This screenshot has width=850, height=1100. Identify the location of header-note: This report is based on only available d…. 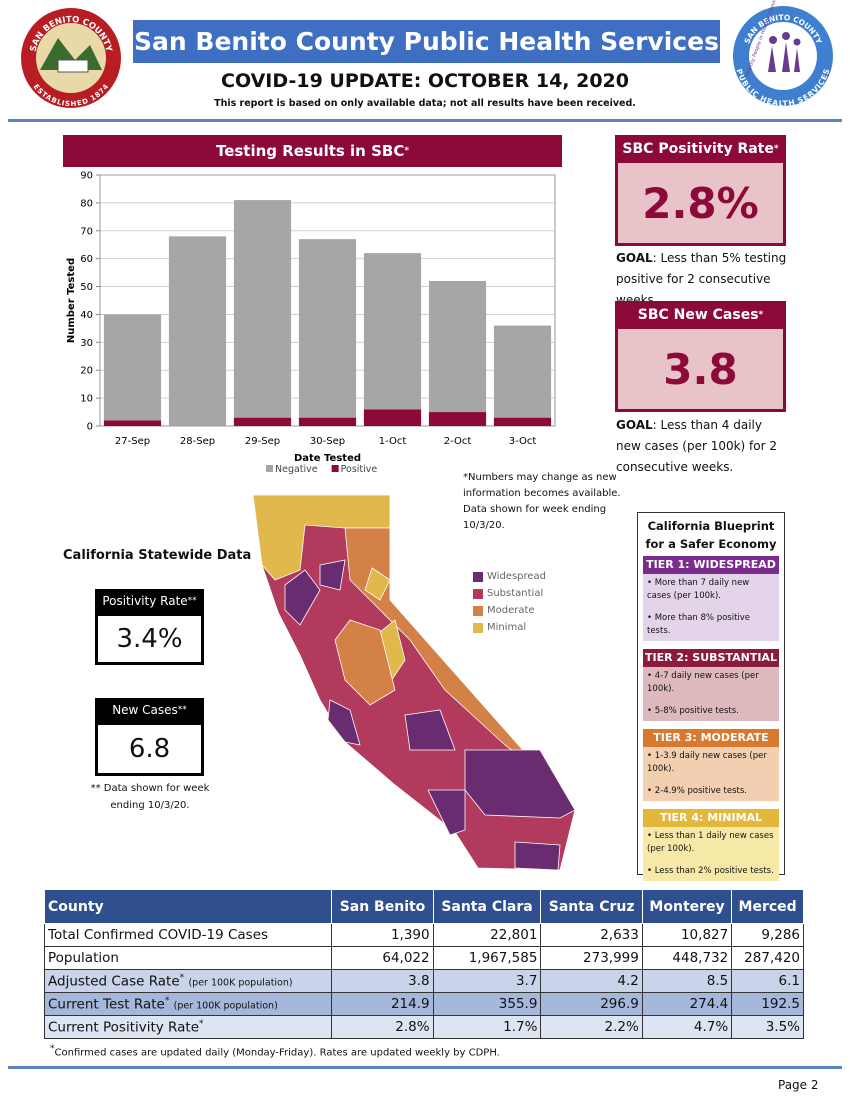
(425, 103).